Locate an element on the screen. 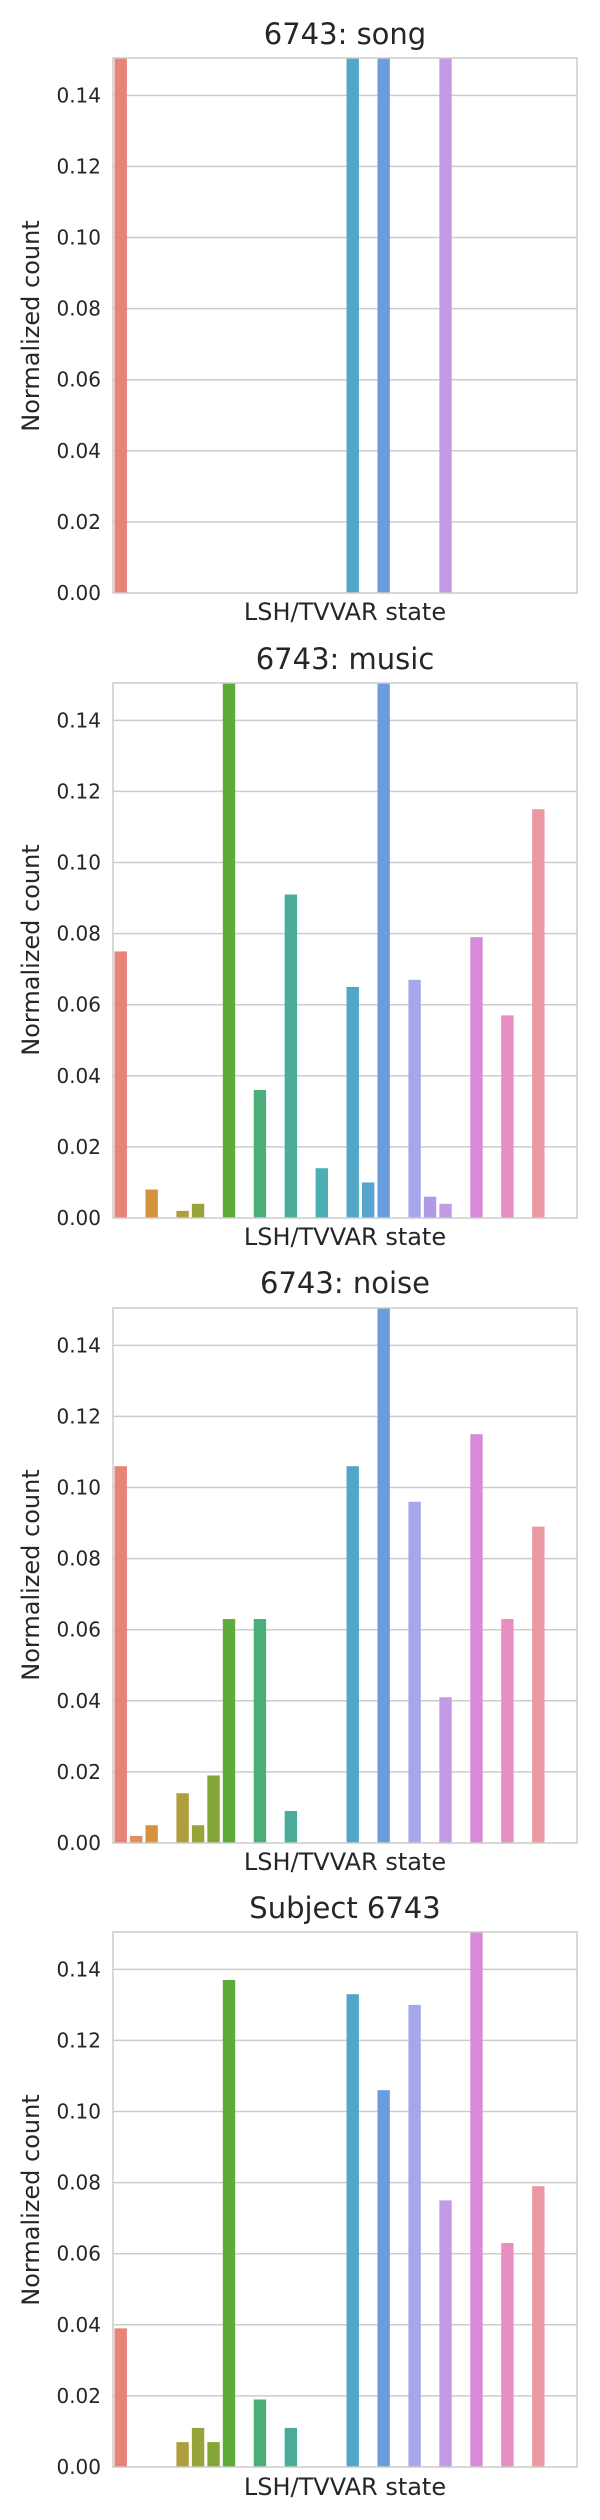 This screenshot has width=600, height=2520. chart-title: Subject 6743 is located at coordinates (344, 1908).